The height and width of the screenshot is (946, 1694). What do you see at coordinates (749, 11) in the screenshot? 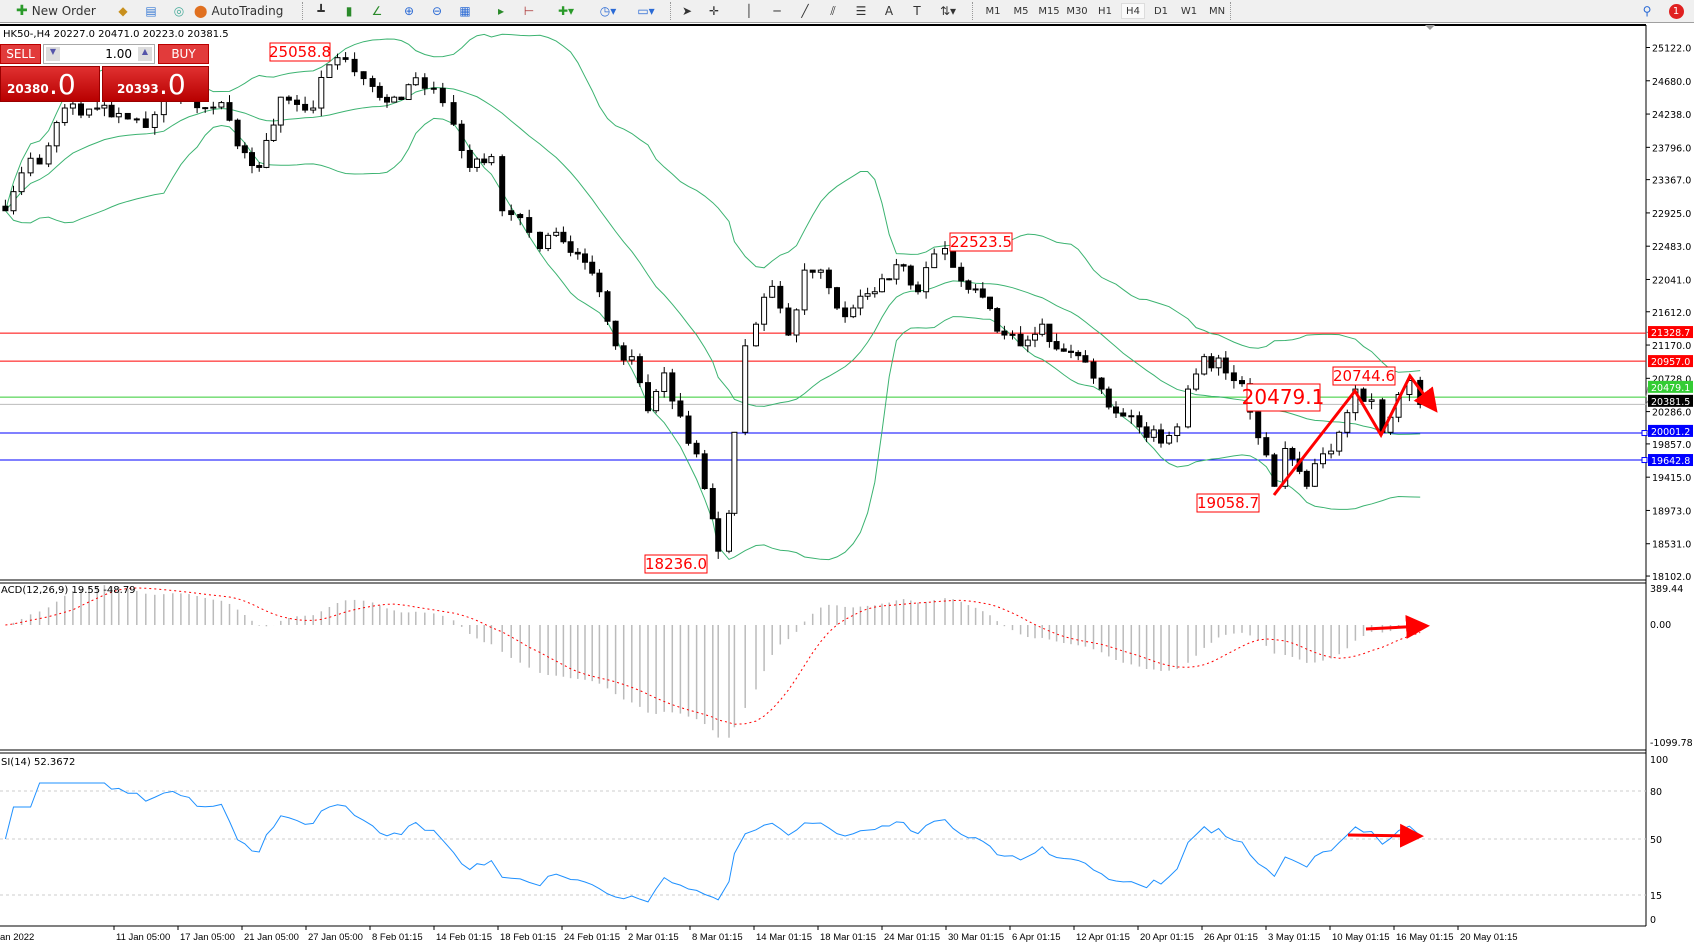
I see `vertical-line-icon: │` at bounding box center [749, 11].